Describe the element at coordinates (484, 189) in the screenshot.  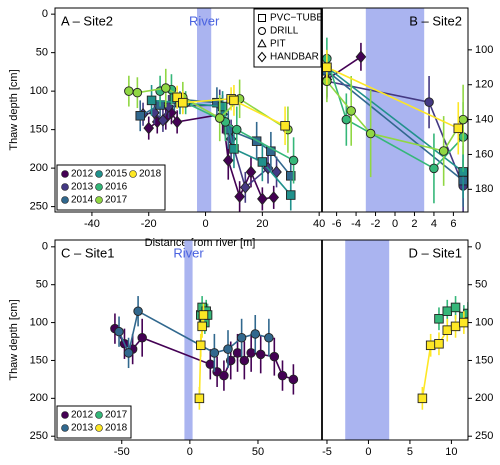
I see `y-tick-label: 180` at that location.